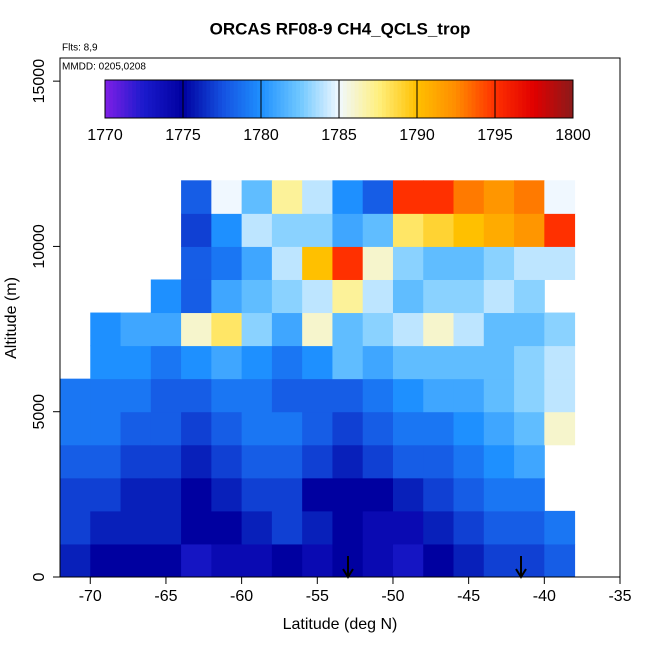 The height and width of the screenshot is (655, 650). Describe the element at coordinates (340, 624) in the screenshot. I see `x-axis-label: Latitude (deg N)` at that location.